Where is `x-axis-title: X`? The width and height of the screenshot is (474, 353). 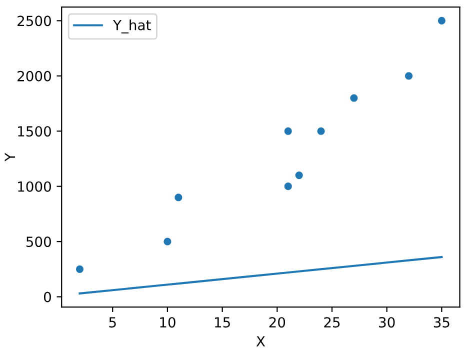
x-axis-title: X is located at coordinates (261, 341).